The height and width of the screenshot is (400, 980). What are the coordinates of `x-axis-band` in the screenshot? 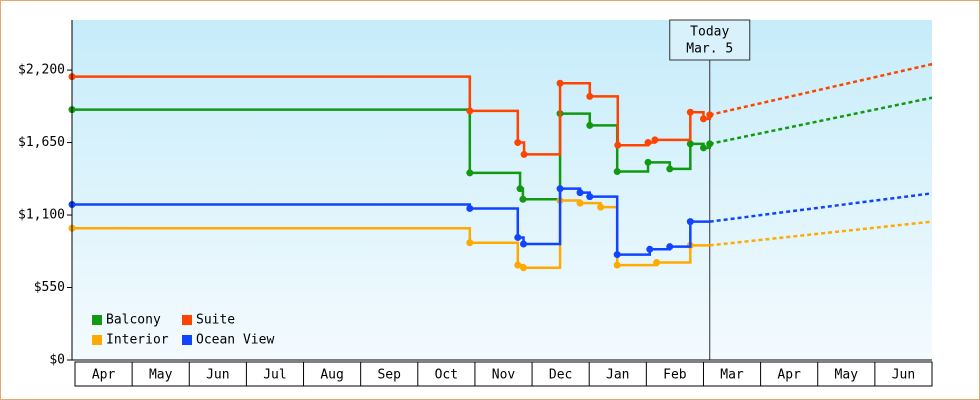 It's located at (503, 374).